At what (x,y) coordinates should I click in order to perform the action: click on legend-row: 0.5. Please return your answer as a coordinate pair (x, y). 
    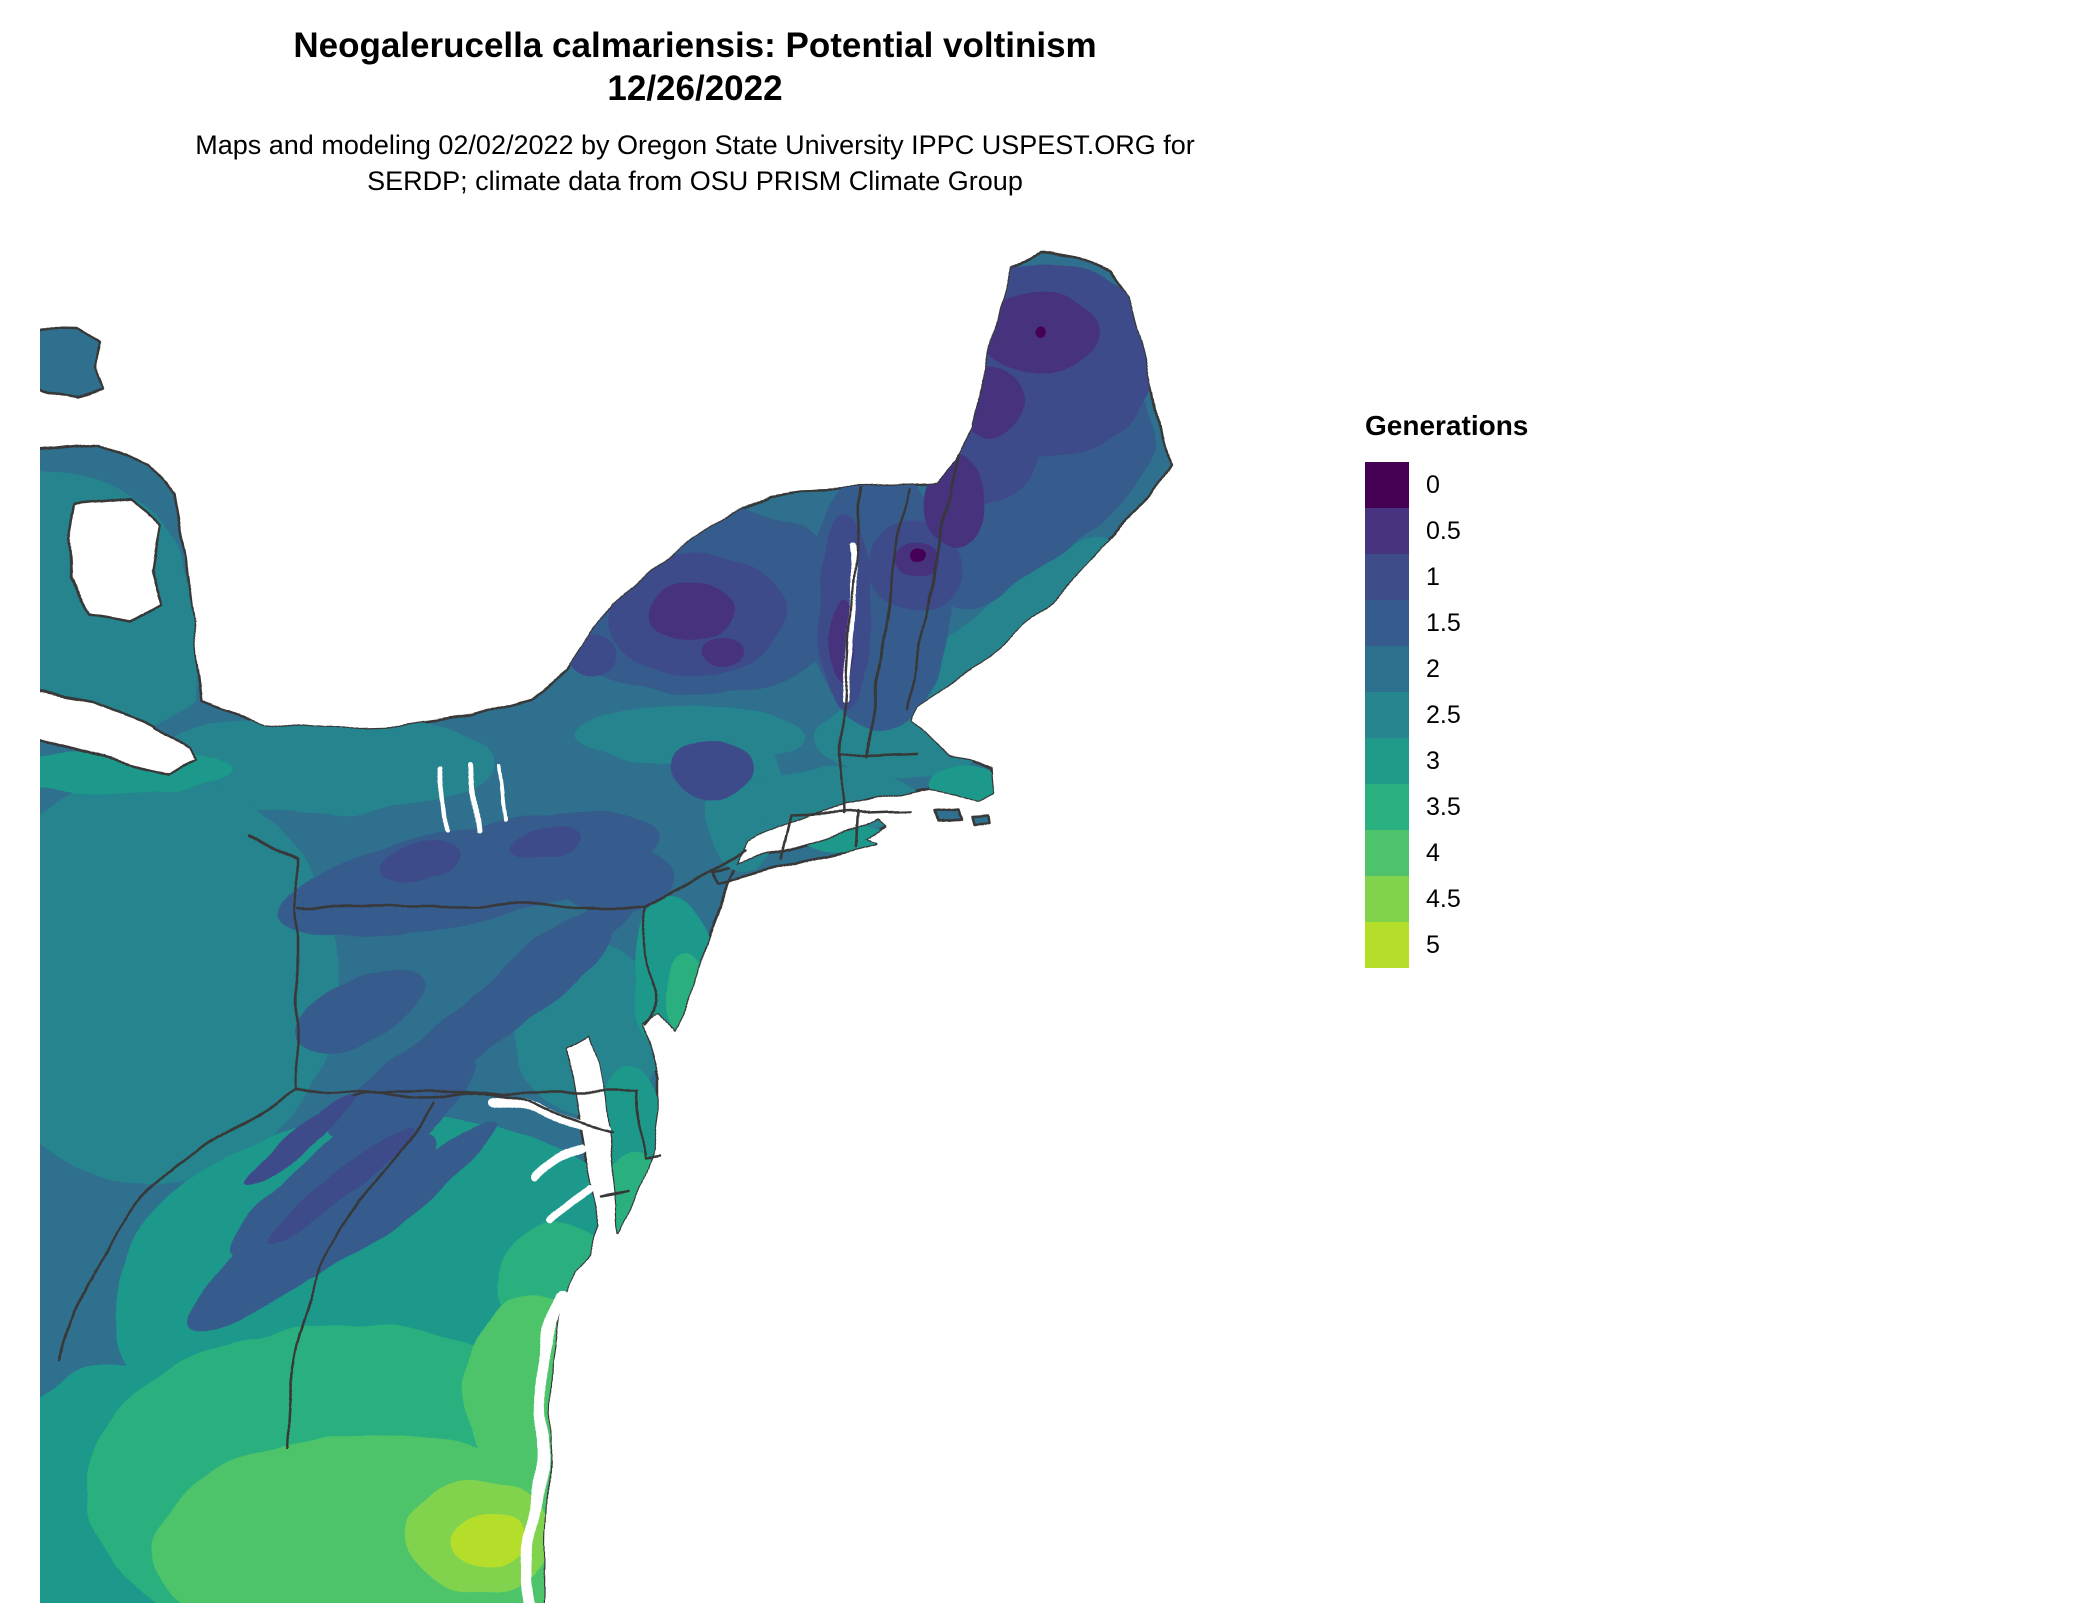
    Looking at the image, I should click on (1446, 531).